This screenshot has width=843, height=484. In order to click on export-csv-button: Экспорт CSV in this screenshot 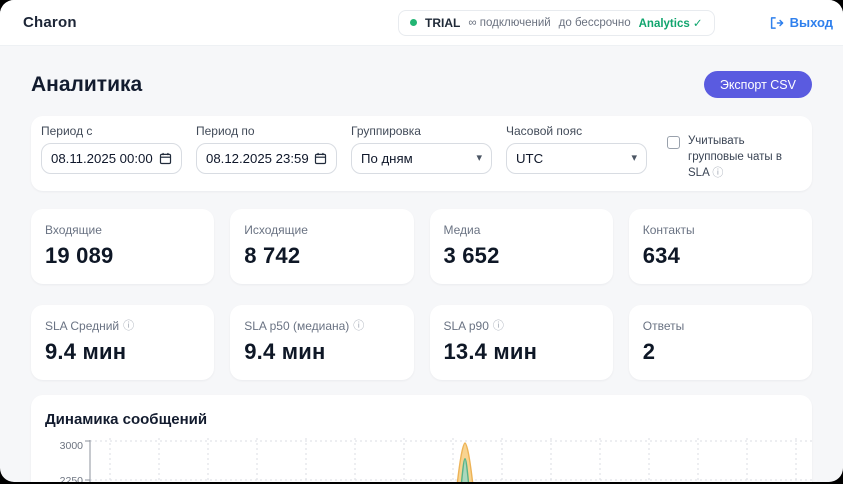, I will do `click(757, 84)`.